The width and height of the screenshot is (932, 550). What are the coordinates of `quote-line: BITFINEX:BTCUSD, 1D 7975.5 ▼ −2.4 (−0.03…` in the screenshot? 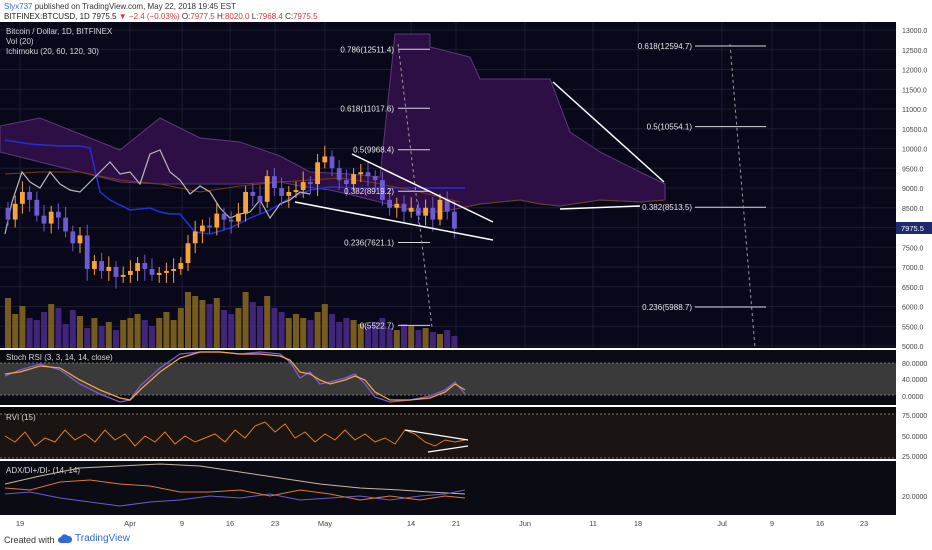 It's located at (161, 16).